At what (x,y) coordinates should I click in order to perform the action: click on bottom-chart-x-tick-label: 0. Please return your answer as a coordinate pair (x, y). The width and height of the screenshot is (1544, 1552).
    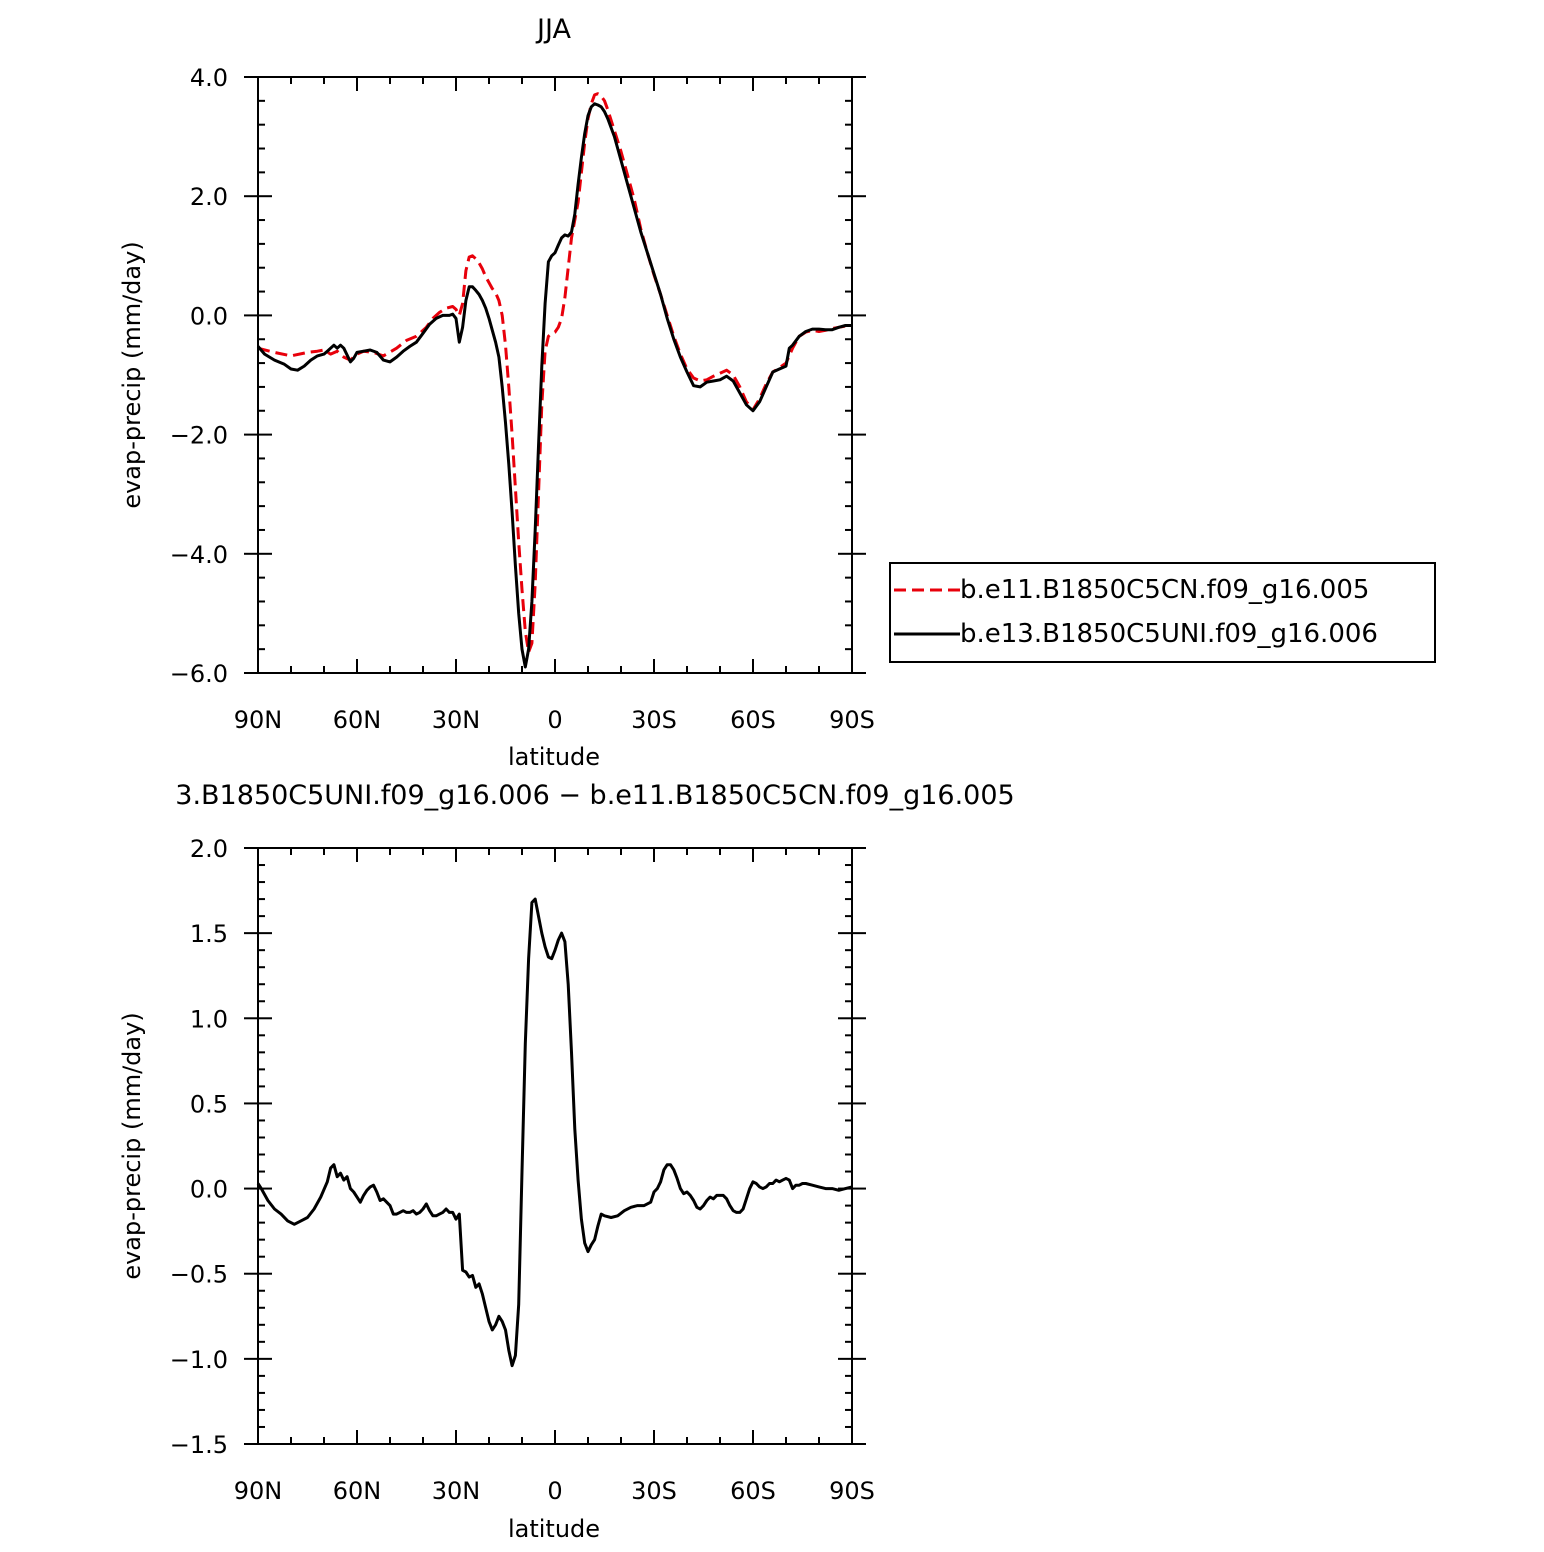
    Looking at the image, I should click on (554, 1491).